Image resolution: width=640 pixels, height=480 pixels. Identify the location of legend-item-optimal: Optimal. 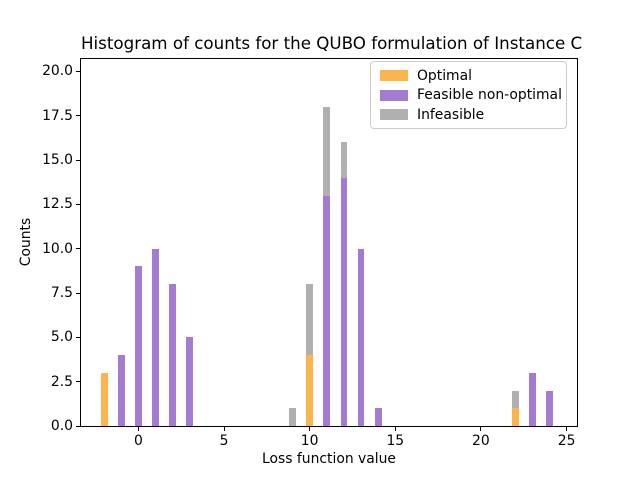
(468, 76).